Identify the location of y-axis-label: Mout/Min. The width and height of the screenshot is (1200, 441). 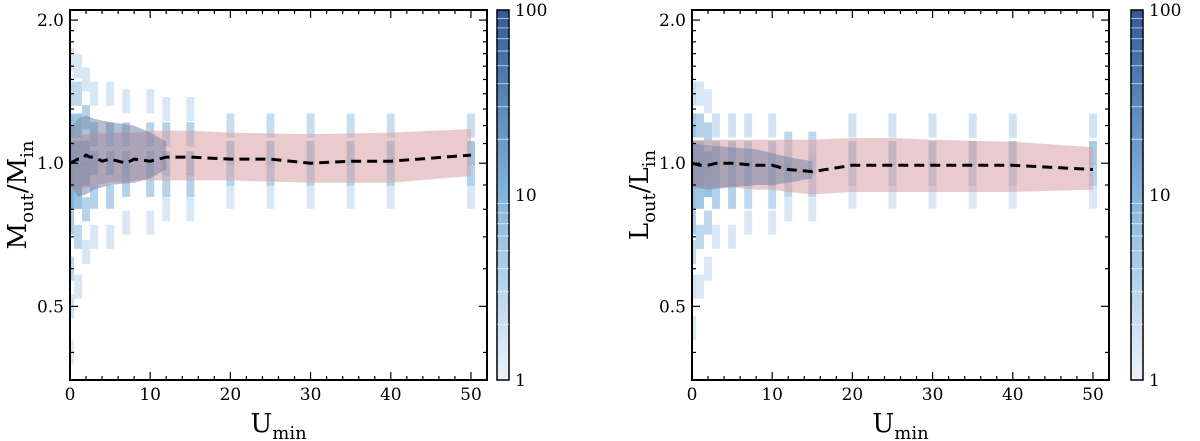
(20, 194).